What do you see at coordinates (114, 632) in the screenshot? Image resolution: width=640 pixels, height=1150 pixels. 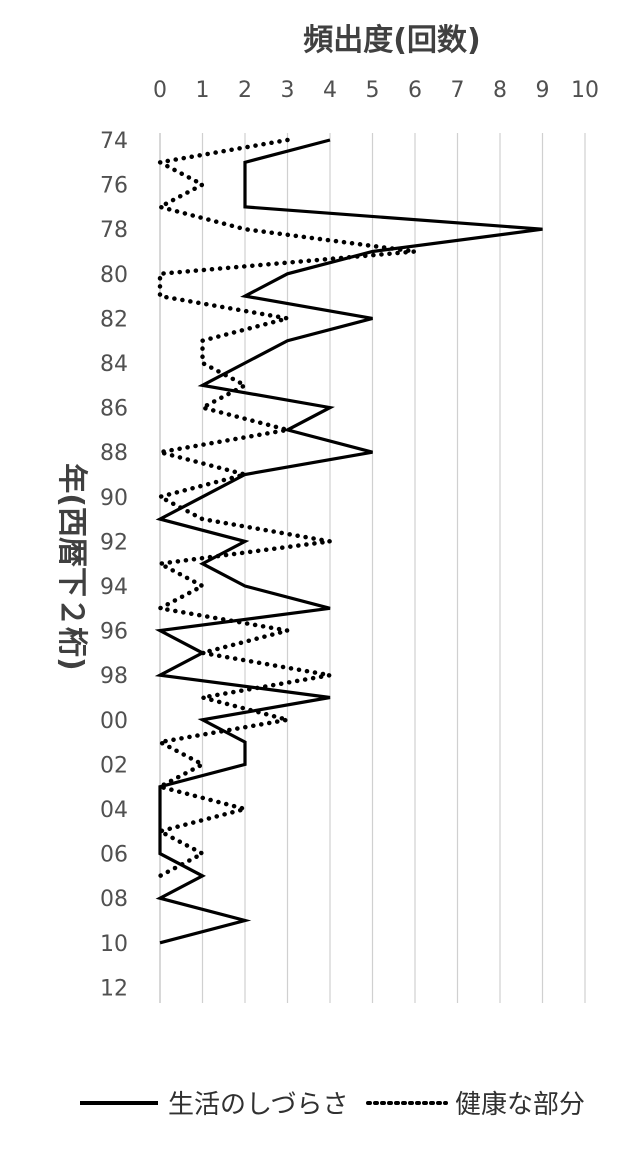 I see `y-tick-label: 96` at bounding box center [114, 632].